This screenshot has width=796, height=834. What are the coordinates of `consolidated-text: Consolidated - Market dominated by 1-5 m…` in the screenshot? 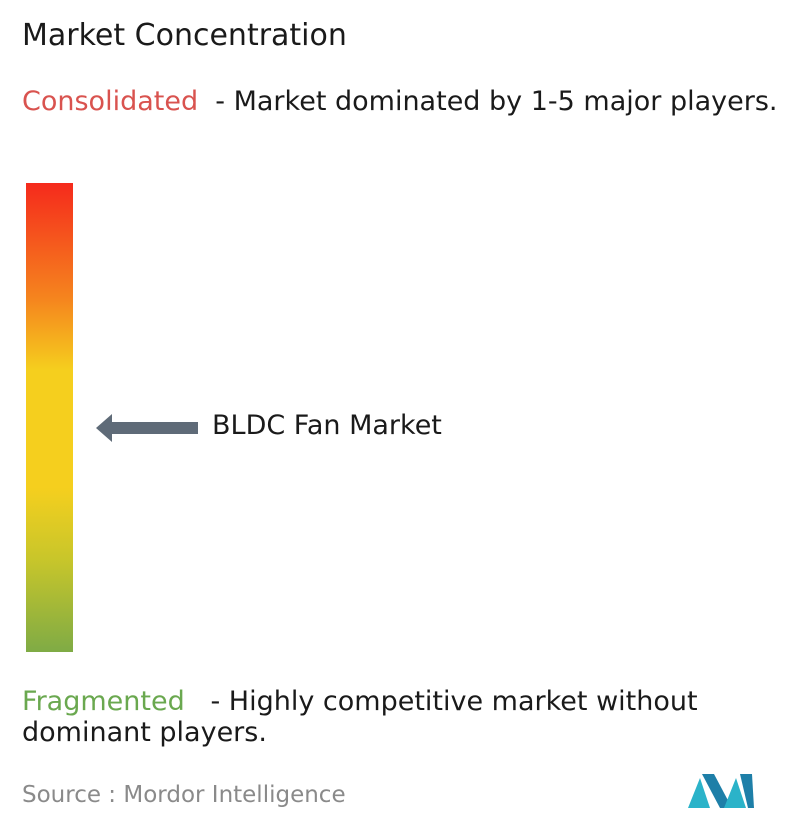 It's located at (407, 101).